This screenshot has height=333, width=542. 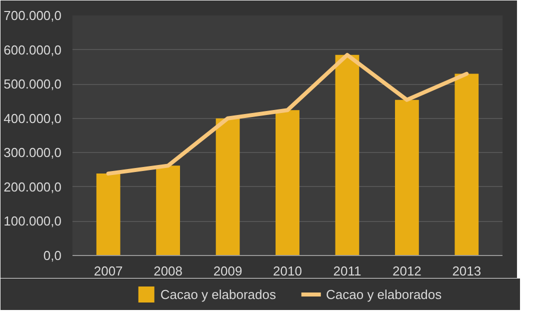 What do you see at coordinates (33, 221) in the screenshot?
I see `y-tick-label: 100.000,0` at bounding box center [33, 221].